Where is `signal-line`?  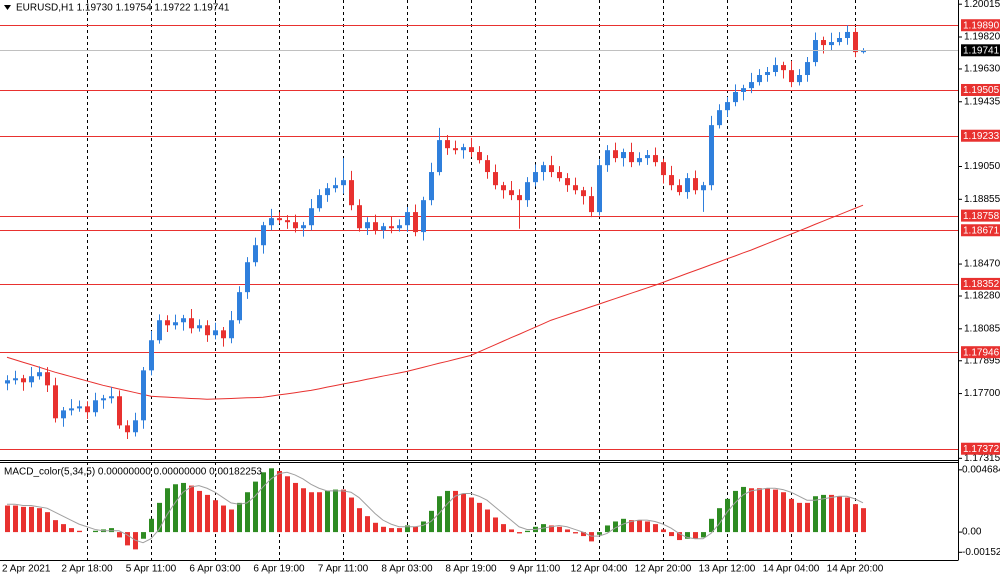 signal-line is located at coordinates (435, 507).